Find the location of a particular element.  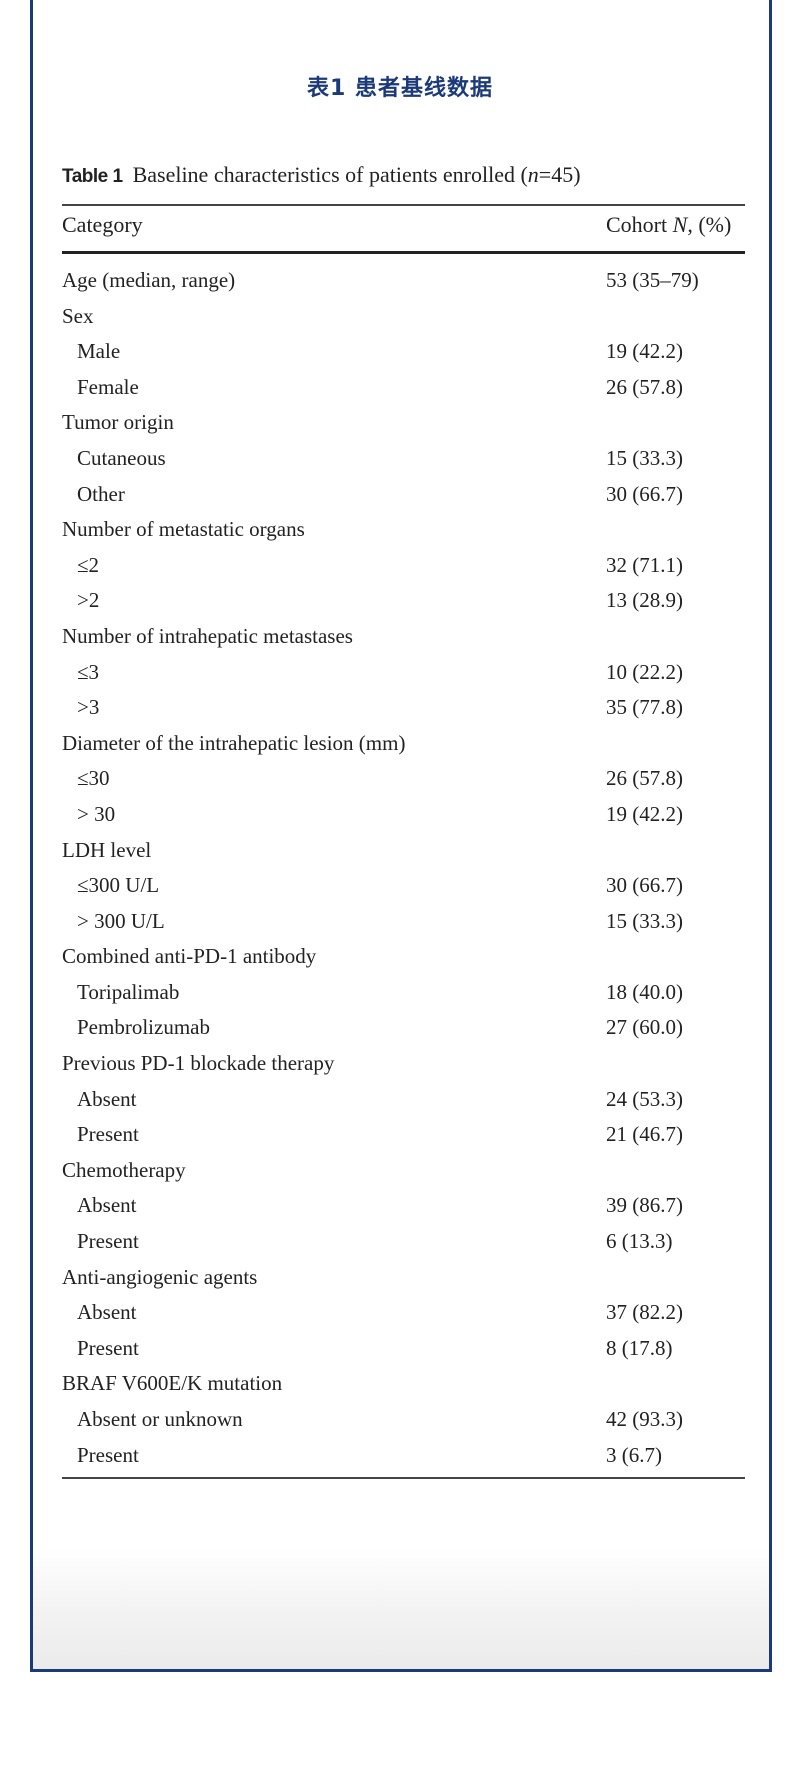

table-row: >3 35 (77.8) is located at coordinates (403, 708).